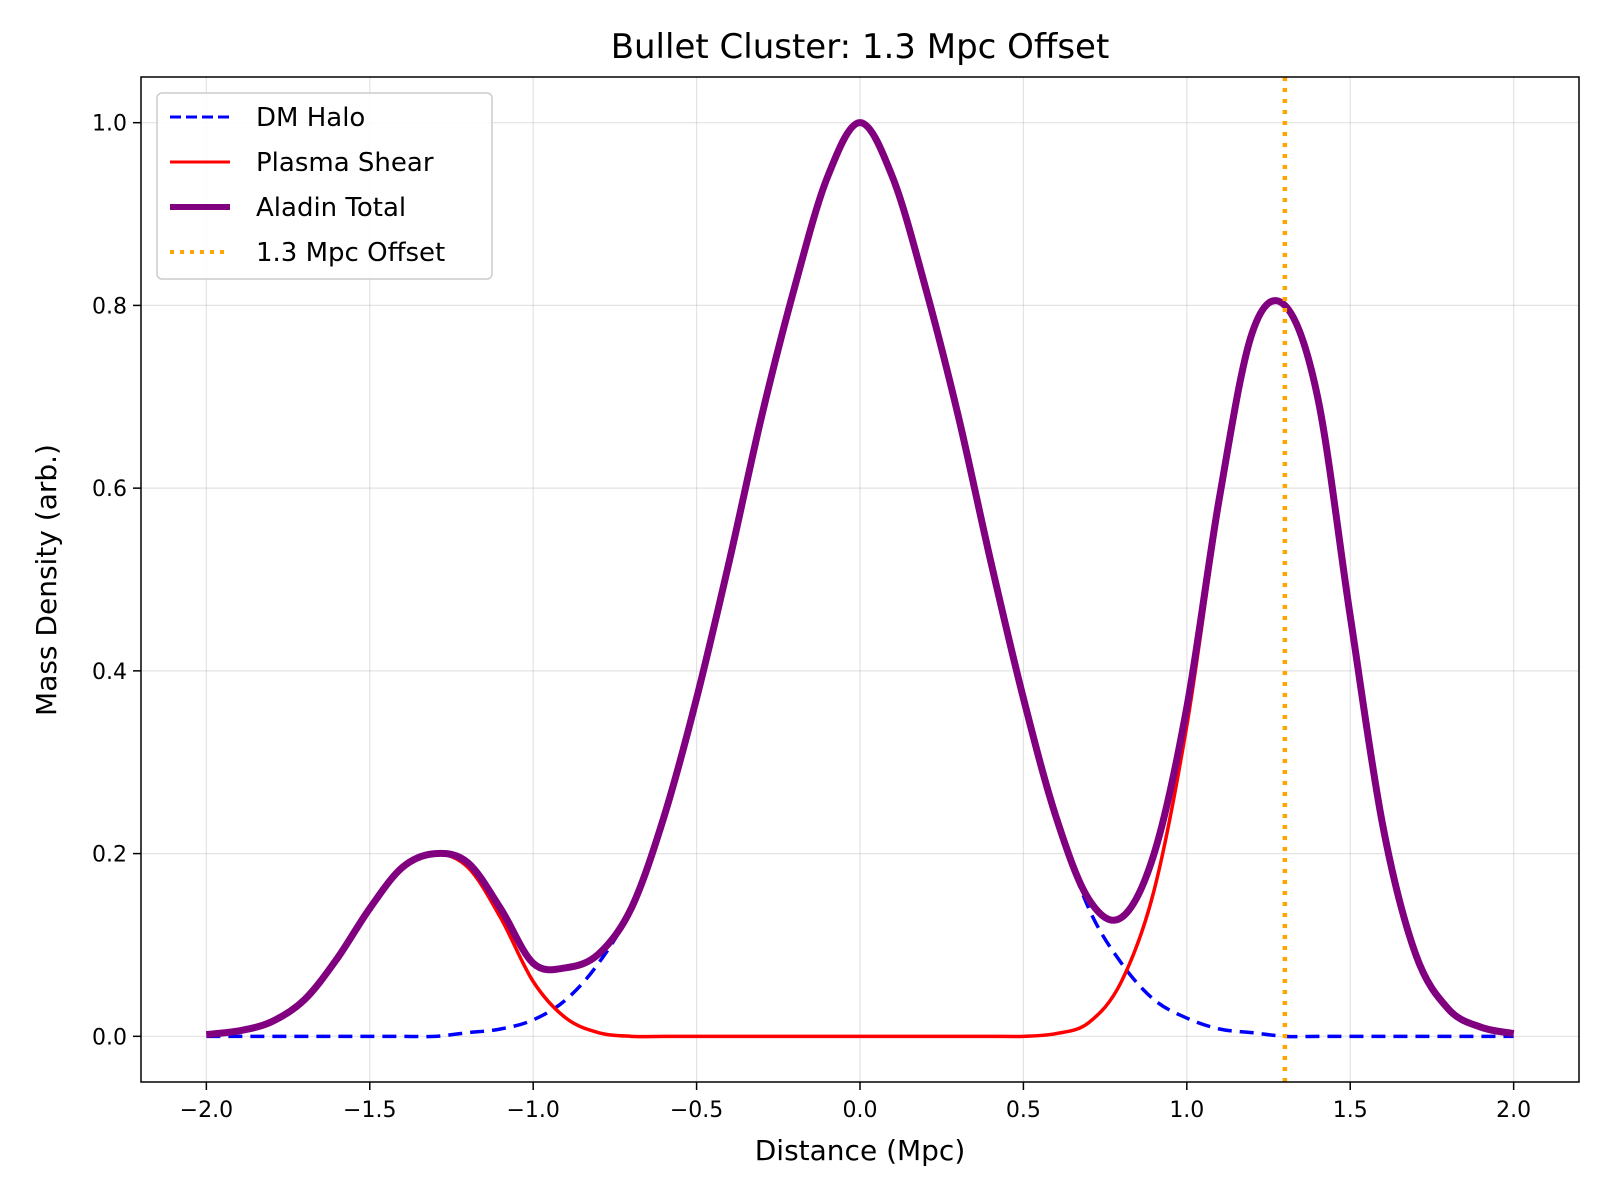  What do you see at coordinates (532, 1110) in the screenshot?
I see `x-tick-label: −1.0` at bounding box center [532, 1110].